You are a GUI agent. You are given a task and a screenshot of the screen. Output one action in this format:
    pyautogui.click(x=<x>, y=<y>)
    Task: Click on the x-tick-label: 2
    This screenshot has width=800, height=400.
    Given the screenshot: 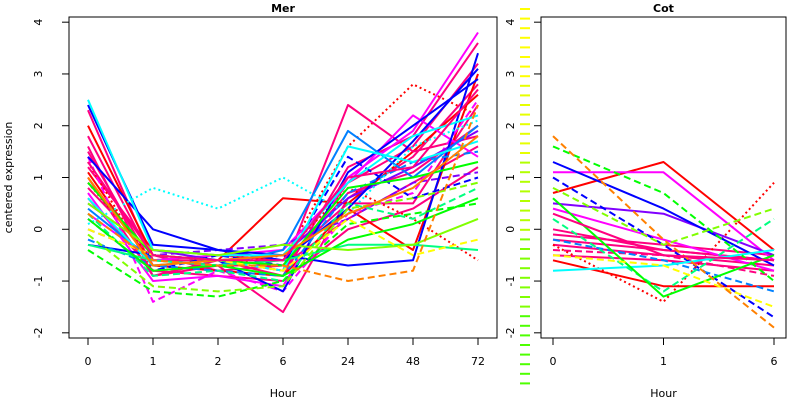 What is the action you would take?
    pyautogui.click(x=218, y=361)
    